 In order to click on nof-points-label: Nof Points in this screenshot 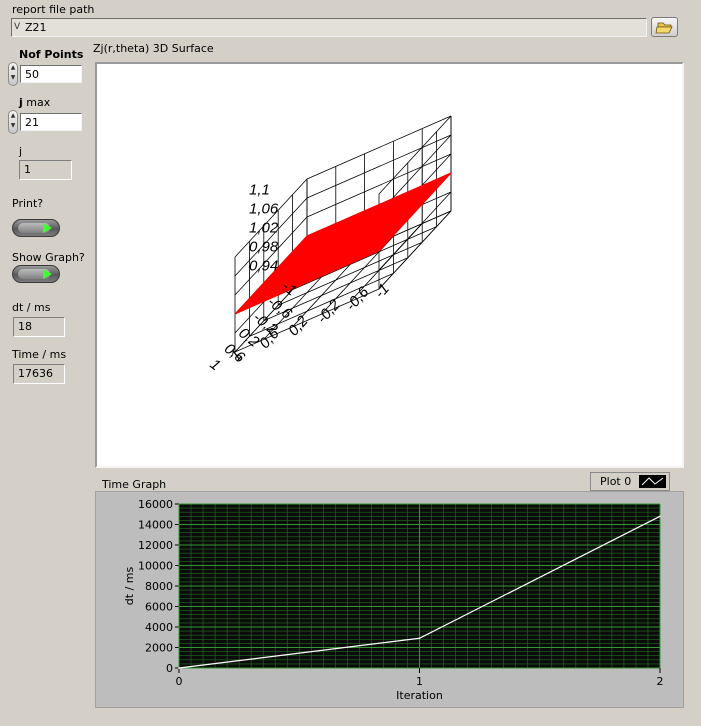, I will do `click(51, 54)`.